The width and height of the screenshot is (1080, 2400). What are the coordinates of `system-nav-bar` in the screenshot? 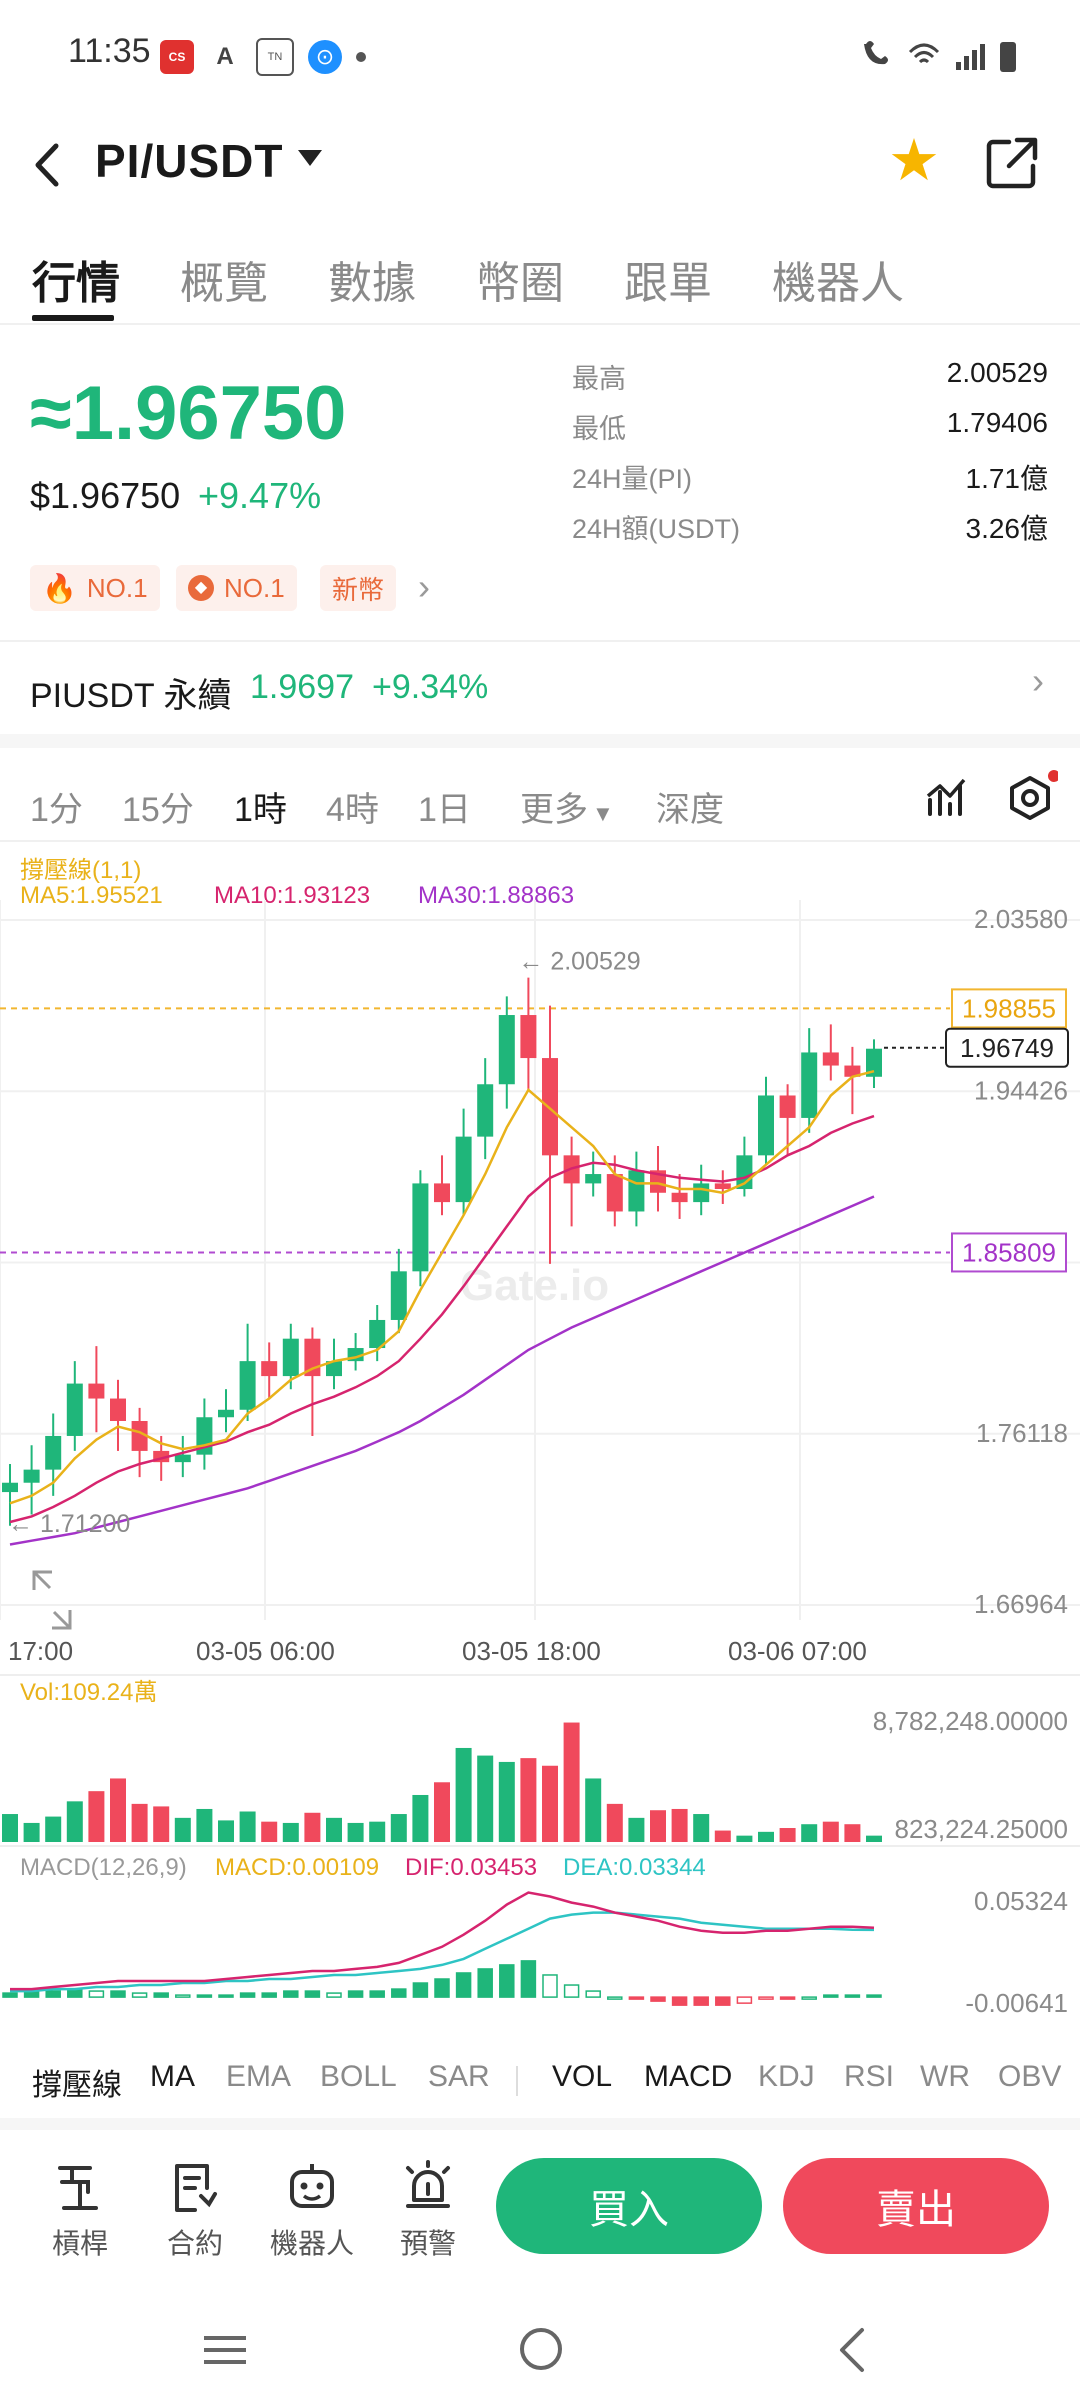 It's located at (540, 2350).